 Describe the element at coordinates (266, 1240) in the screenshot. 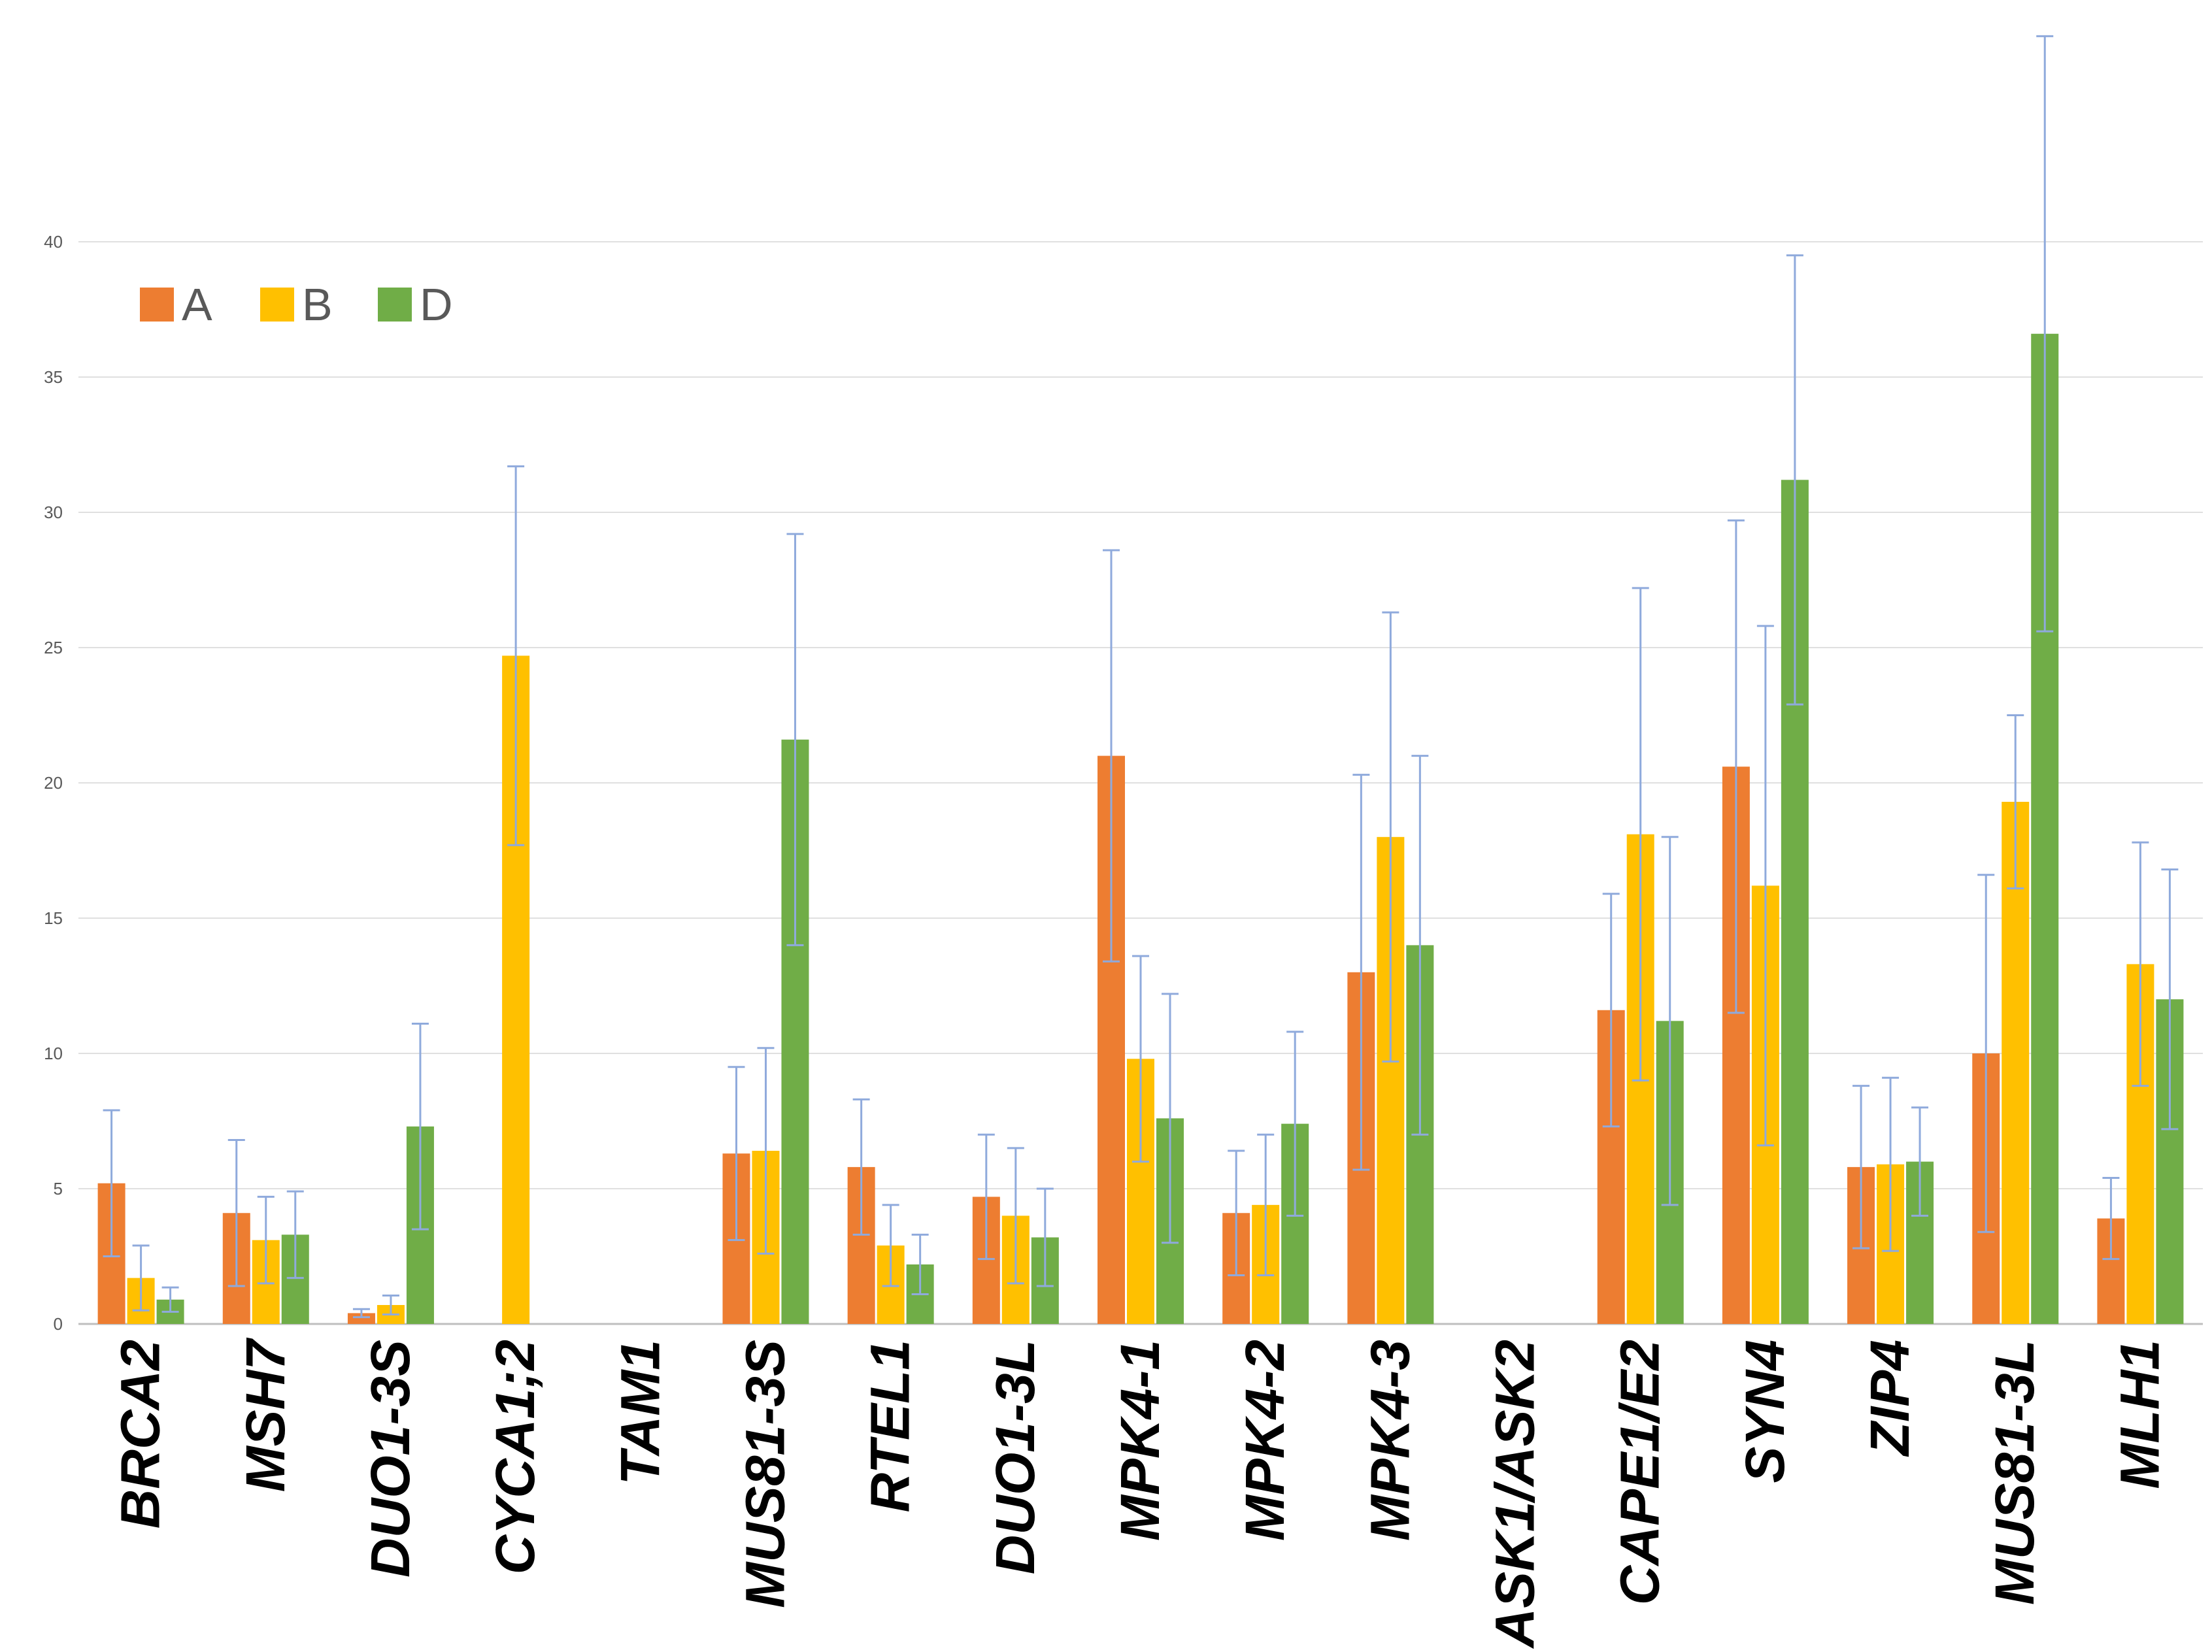

I see `error-bar-B-MSH7` at that location.